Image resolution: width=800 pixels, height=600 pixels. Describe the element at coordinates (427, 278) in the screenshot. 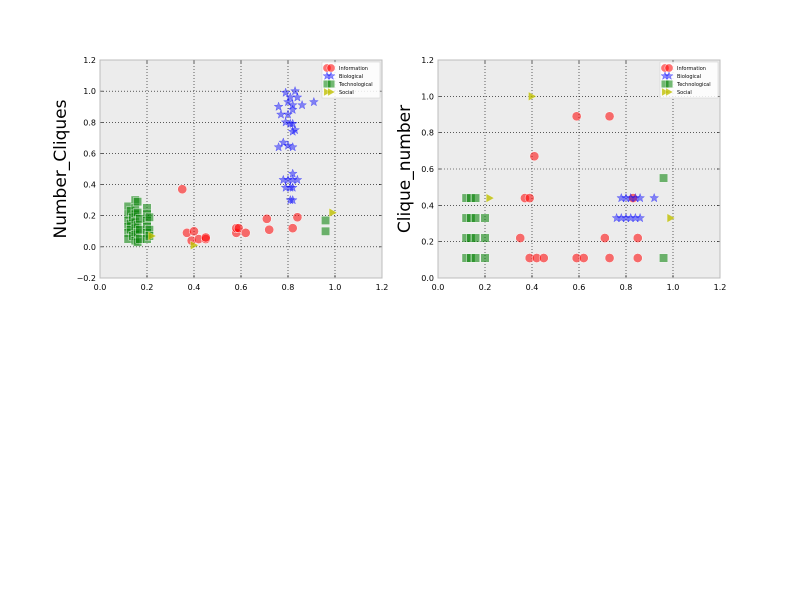

I see `y-tick-label: 0.0` at that location.